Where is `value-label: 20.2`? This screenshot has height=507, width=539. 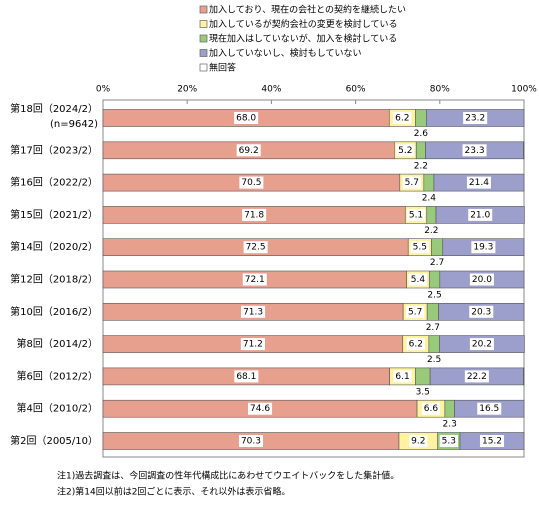
value-label: 20.2 is located at coordinates (482, 345).